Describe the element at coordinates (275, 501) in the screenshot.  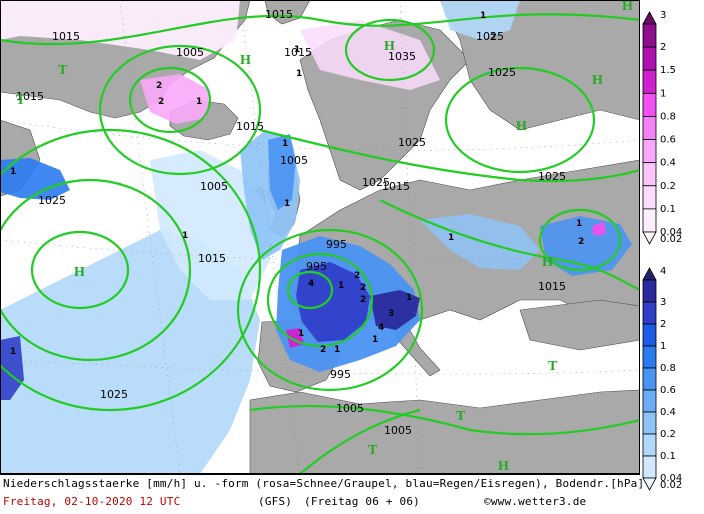
I see `caption-model: (GFS)` at that location.